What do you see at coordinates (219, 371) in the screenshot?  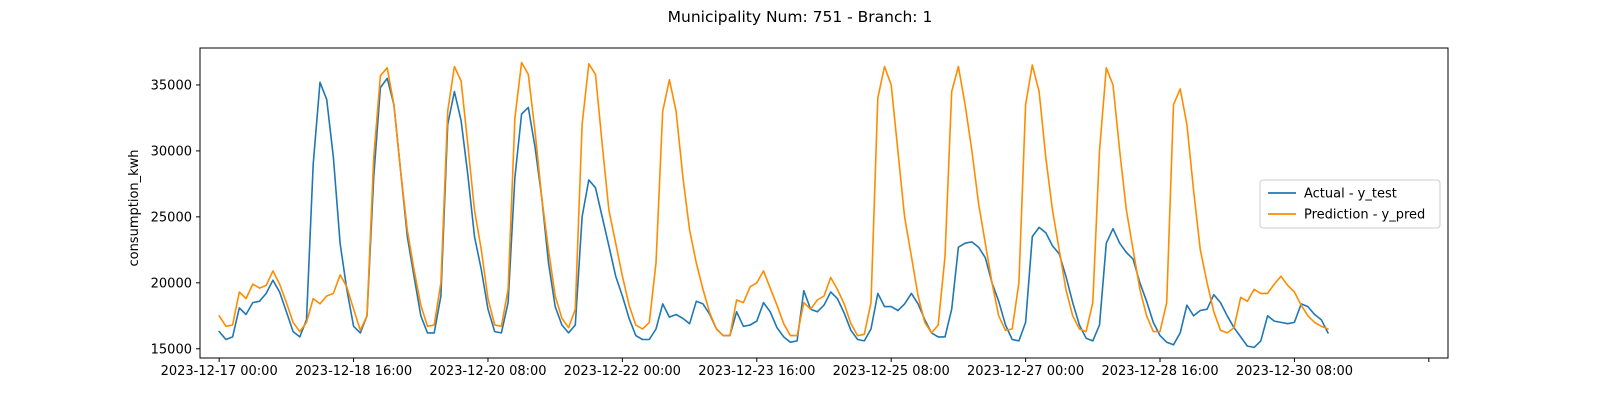 I see `x-tick-label: 2023-12-17 00:00` at bounding box center [219, 371].